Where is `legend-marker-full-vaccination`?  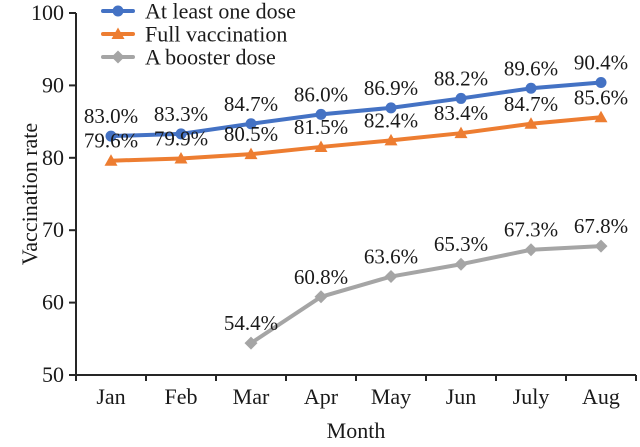
legend-marker-full-vaccination is located at coordinates (118, 33).